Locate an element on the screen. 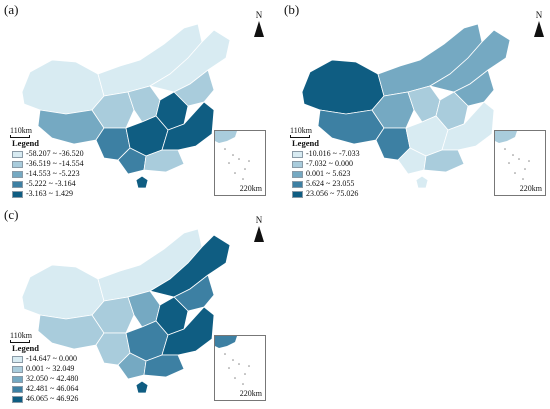 Image resolution: width=550 pixels, height=409 pixels. legend-label: -58.207 ~ -36.520 is located at coordinates (55, 153).